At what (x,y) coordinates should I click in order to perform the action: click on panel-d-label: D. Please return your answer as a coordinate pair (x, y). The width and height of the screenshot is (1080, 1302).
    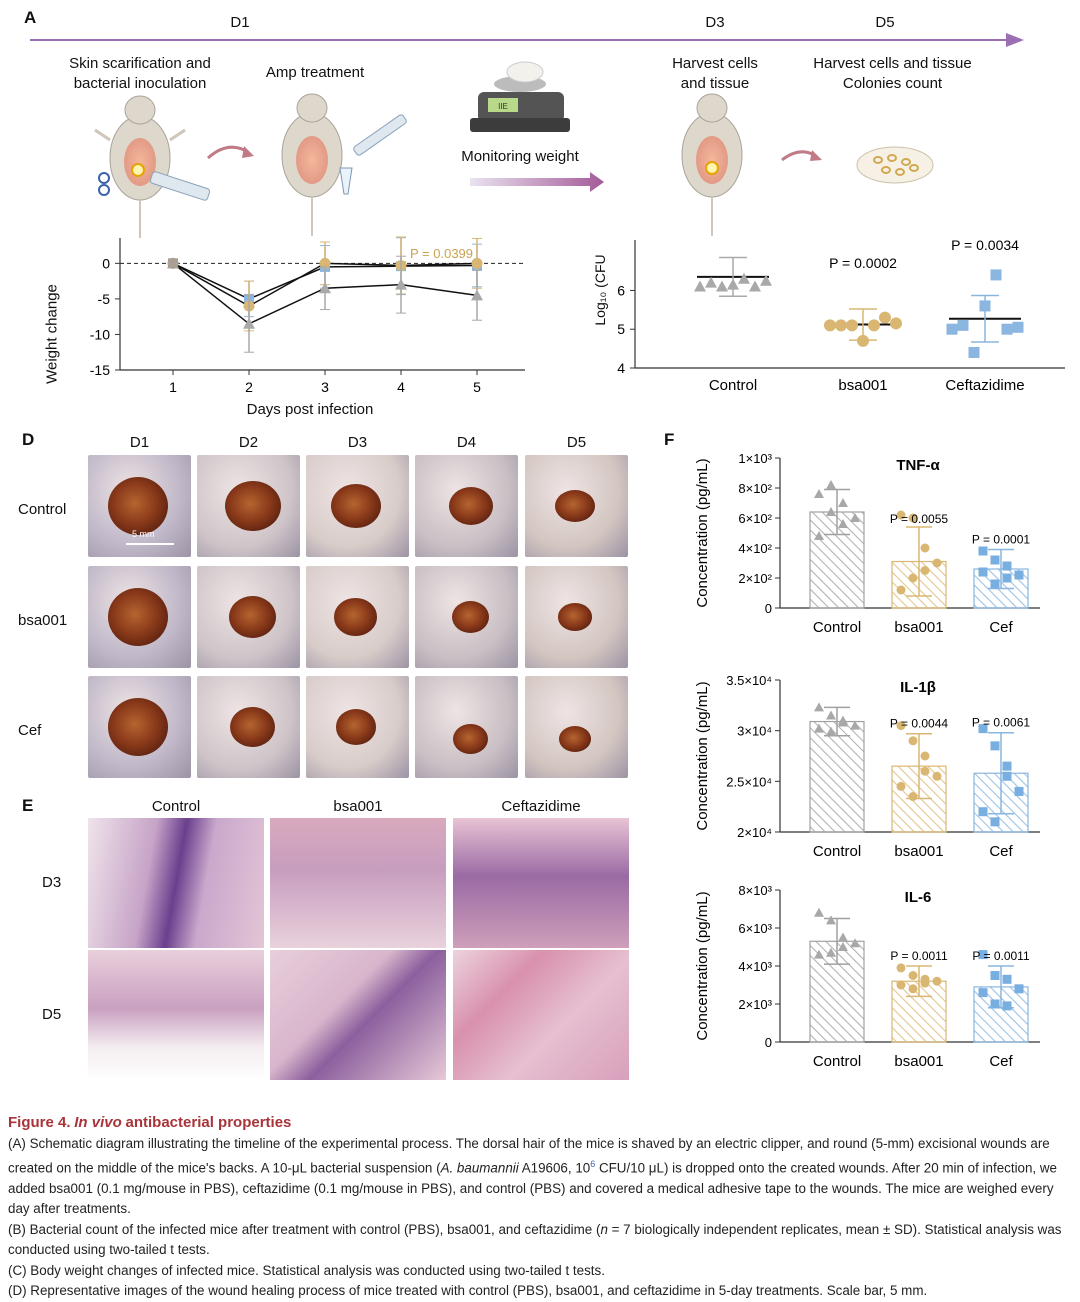
    Looking at the image, I should click on (28, 439).